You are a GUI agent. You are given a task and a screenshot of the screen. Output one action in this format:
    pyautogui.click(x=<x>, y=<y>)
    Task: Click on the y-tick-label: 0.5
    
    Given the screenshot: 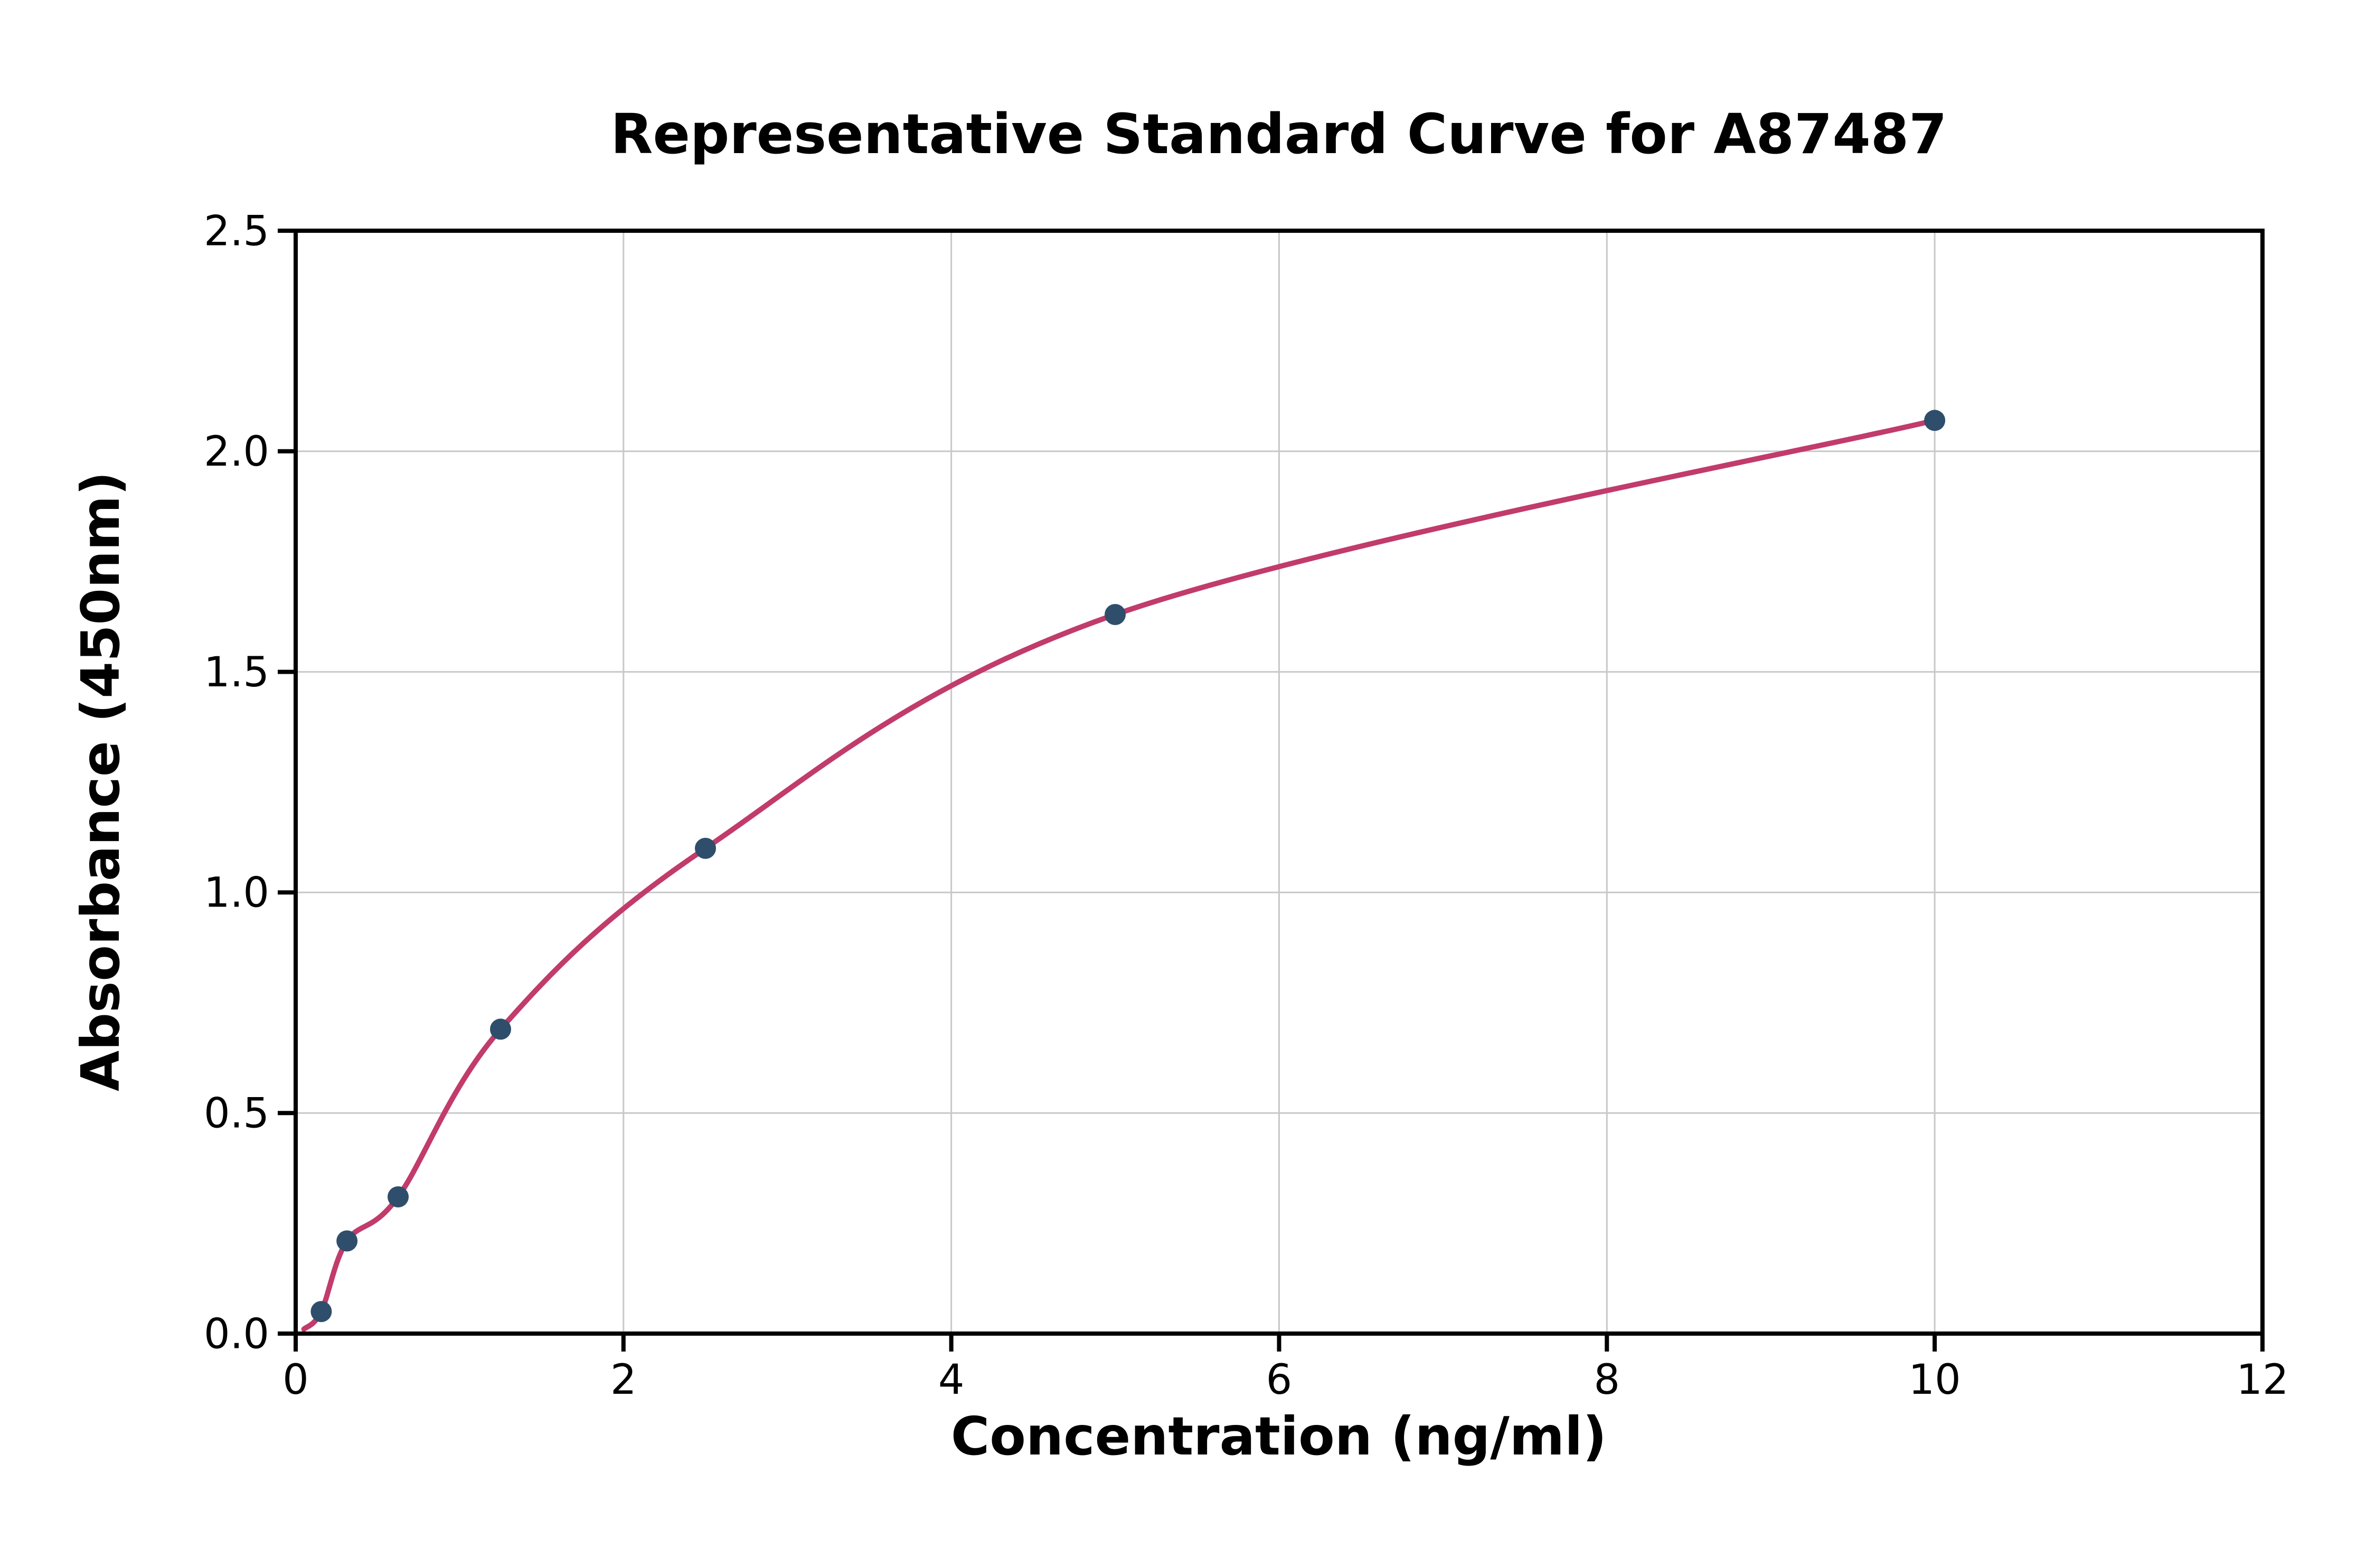 What is the action you would take?
    pyautogui.click(x=237, y=1114)
    